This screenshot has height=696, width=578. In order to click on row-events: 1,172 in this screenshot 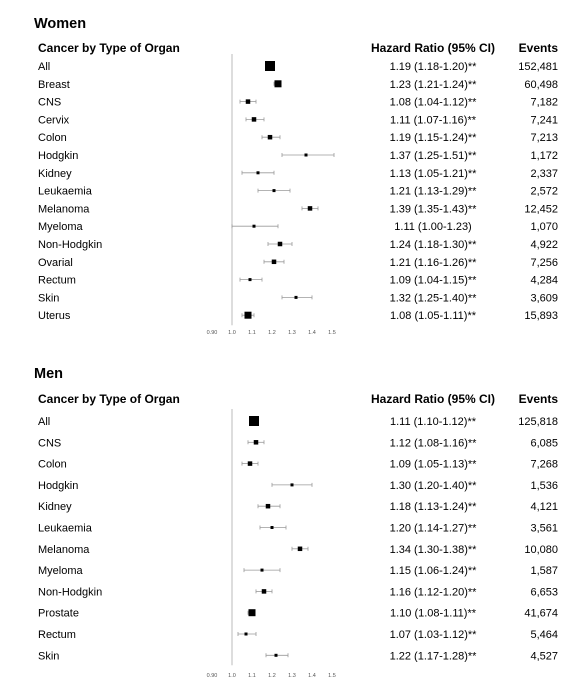, I will do `click(544, 156)`.